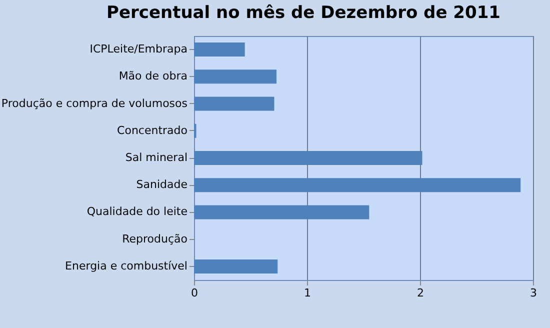 Image resolution: width=550 pixels, height=328 pixels. I want to click on y-tick-label: Energia e combustível, so click(126, 265).